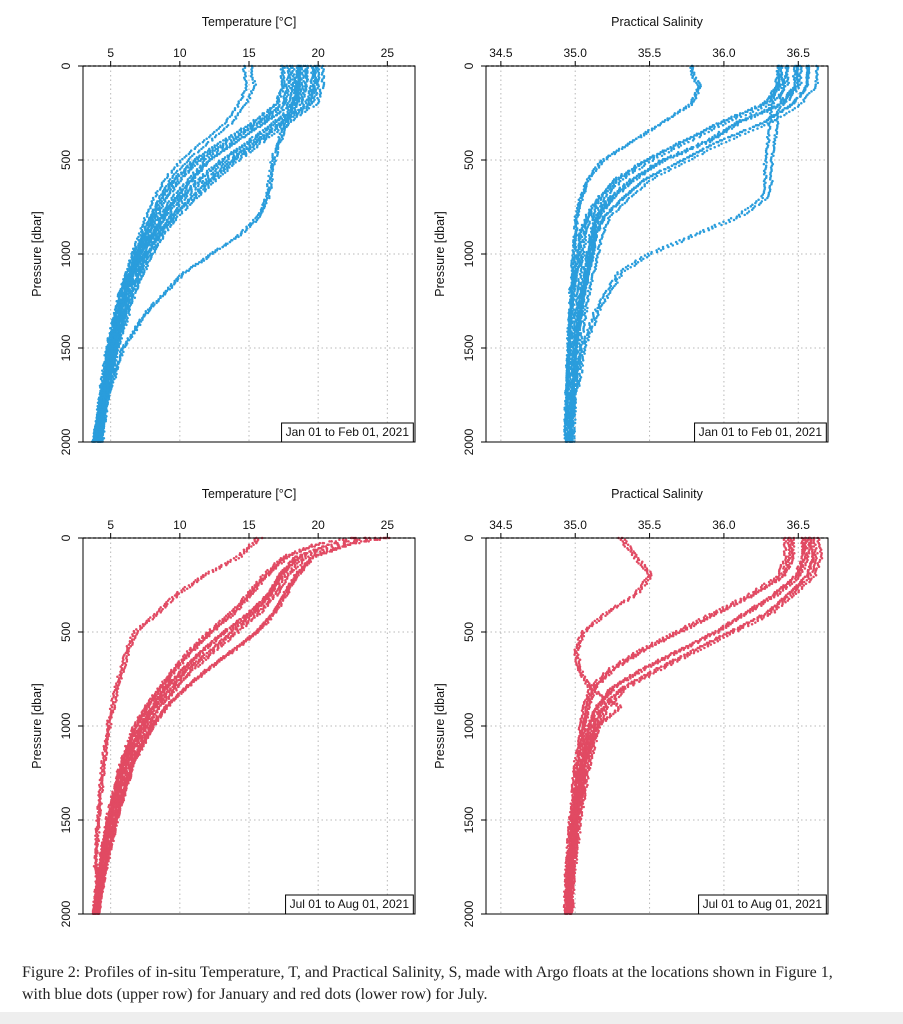 Image resolution: width=903 pixels, height=1024 pixels. I want to click on data-points, so click(208, 253).